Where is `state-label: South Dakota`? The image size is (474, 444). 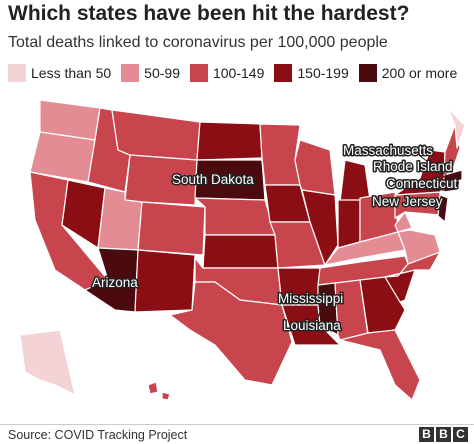
state-label: South Dakota is located at coordinates (213, 179).